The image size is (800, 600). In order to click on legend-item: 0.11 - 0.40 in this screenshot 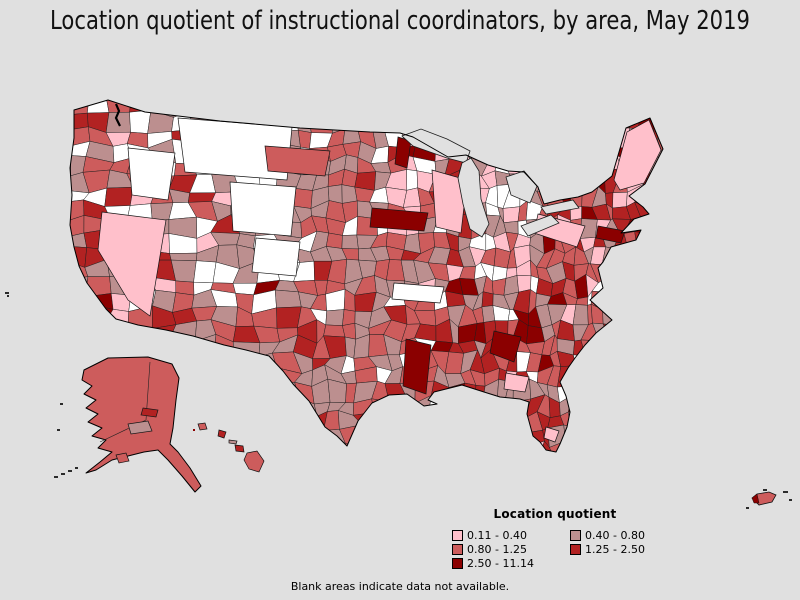, I will do `click(511, 535)`.